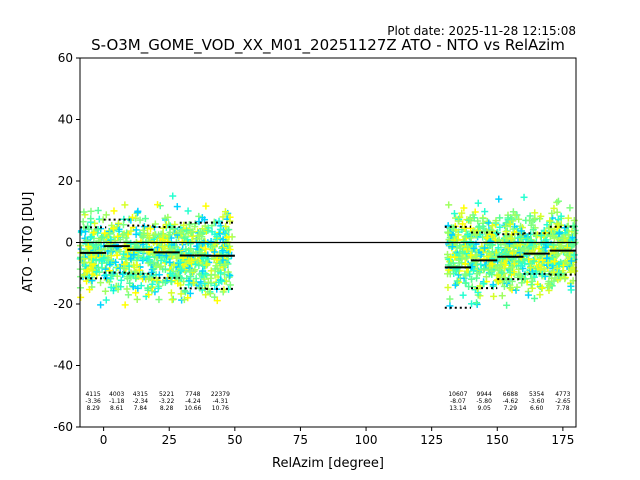 The height and width of the screenshot is (480, 640). Describe the element at coordinates (536, 394) in the screenshot. I see `bin-count-label: 5354` at that location.